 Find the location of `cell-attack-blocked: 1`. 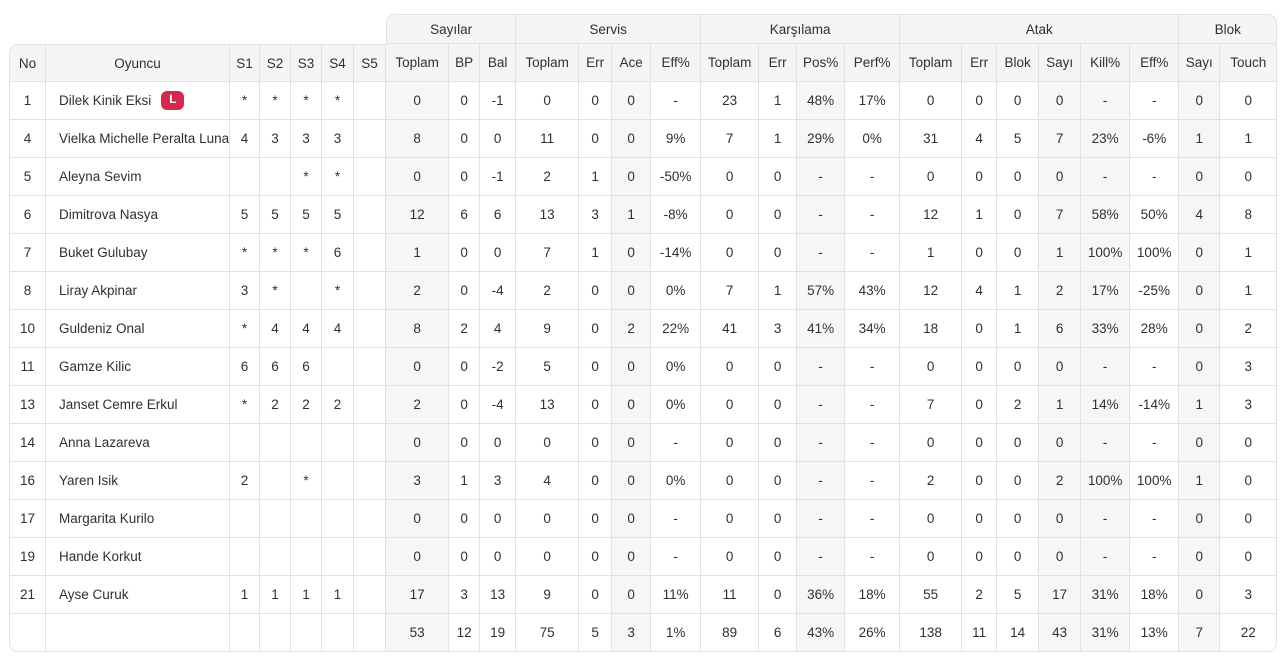

cell-attack-blocked: 1 is located at coordinates (1018, 291).